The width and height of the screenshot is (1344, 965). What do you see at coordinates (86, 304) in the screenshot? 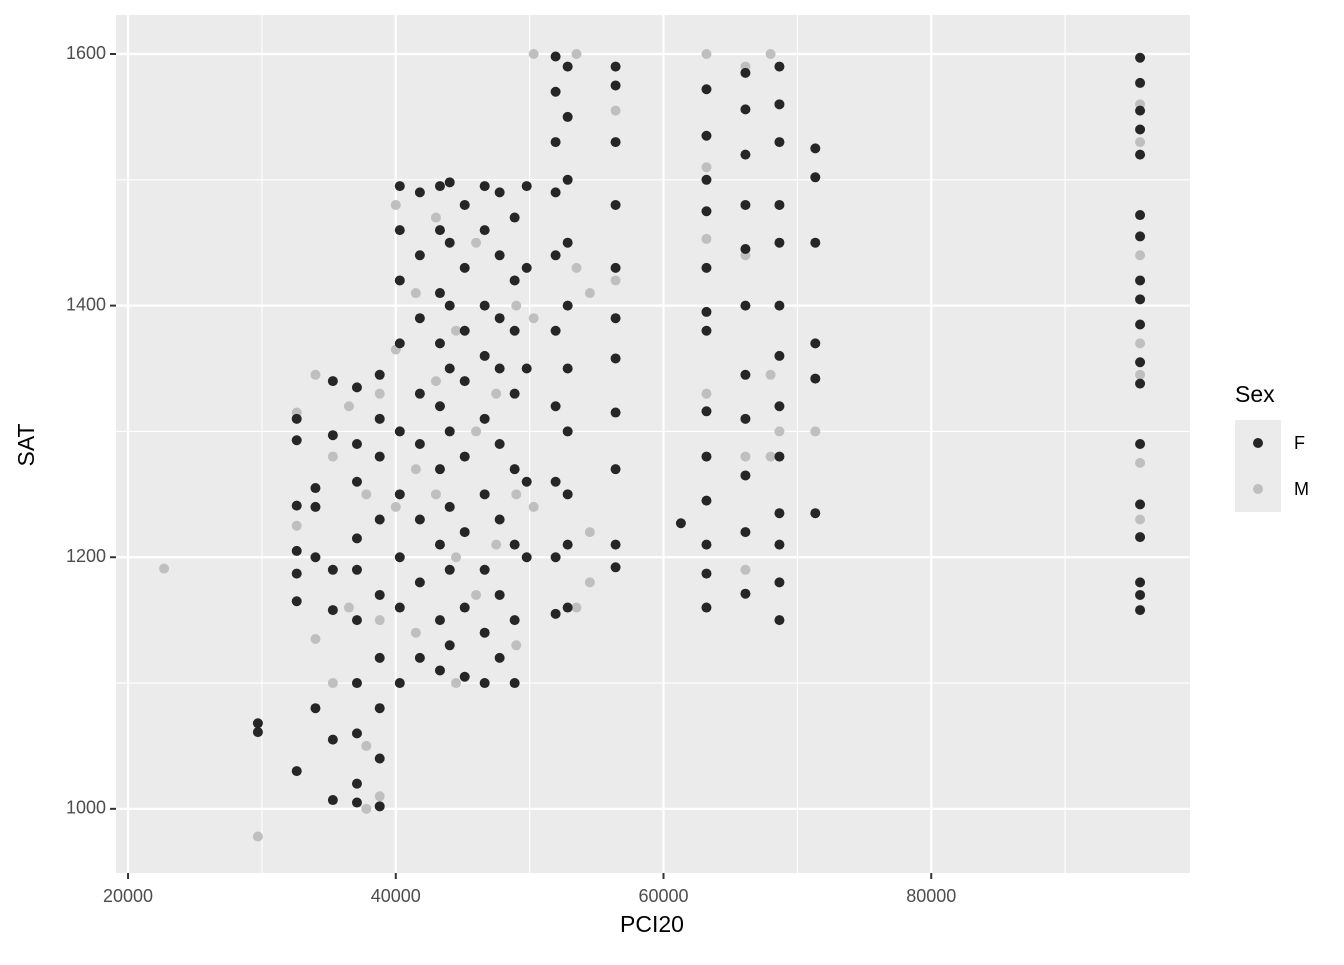
I see `y-tick-label: 1400` at bounding box center [86, 304].